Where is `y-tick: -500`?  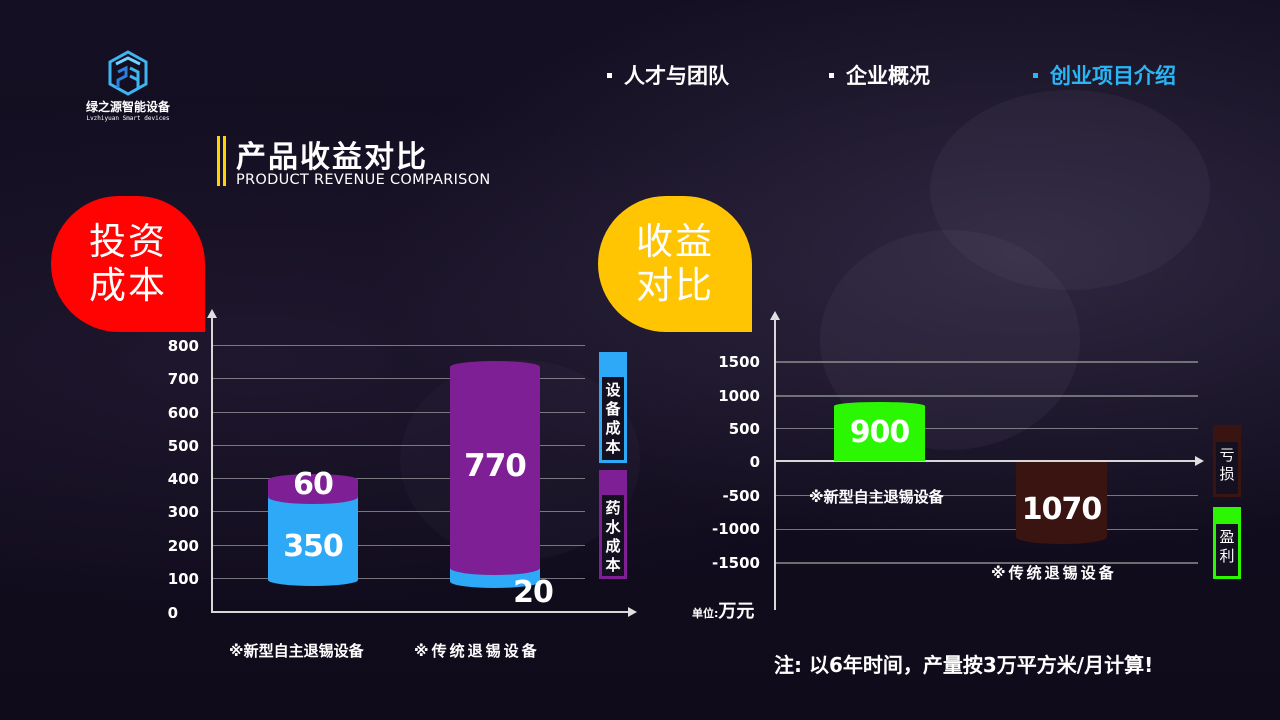
y-tick: -500 is located at coordinates (741, 496).